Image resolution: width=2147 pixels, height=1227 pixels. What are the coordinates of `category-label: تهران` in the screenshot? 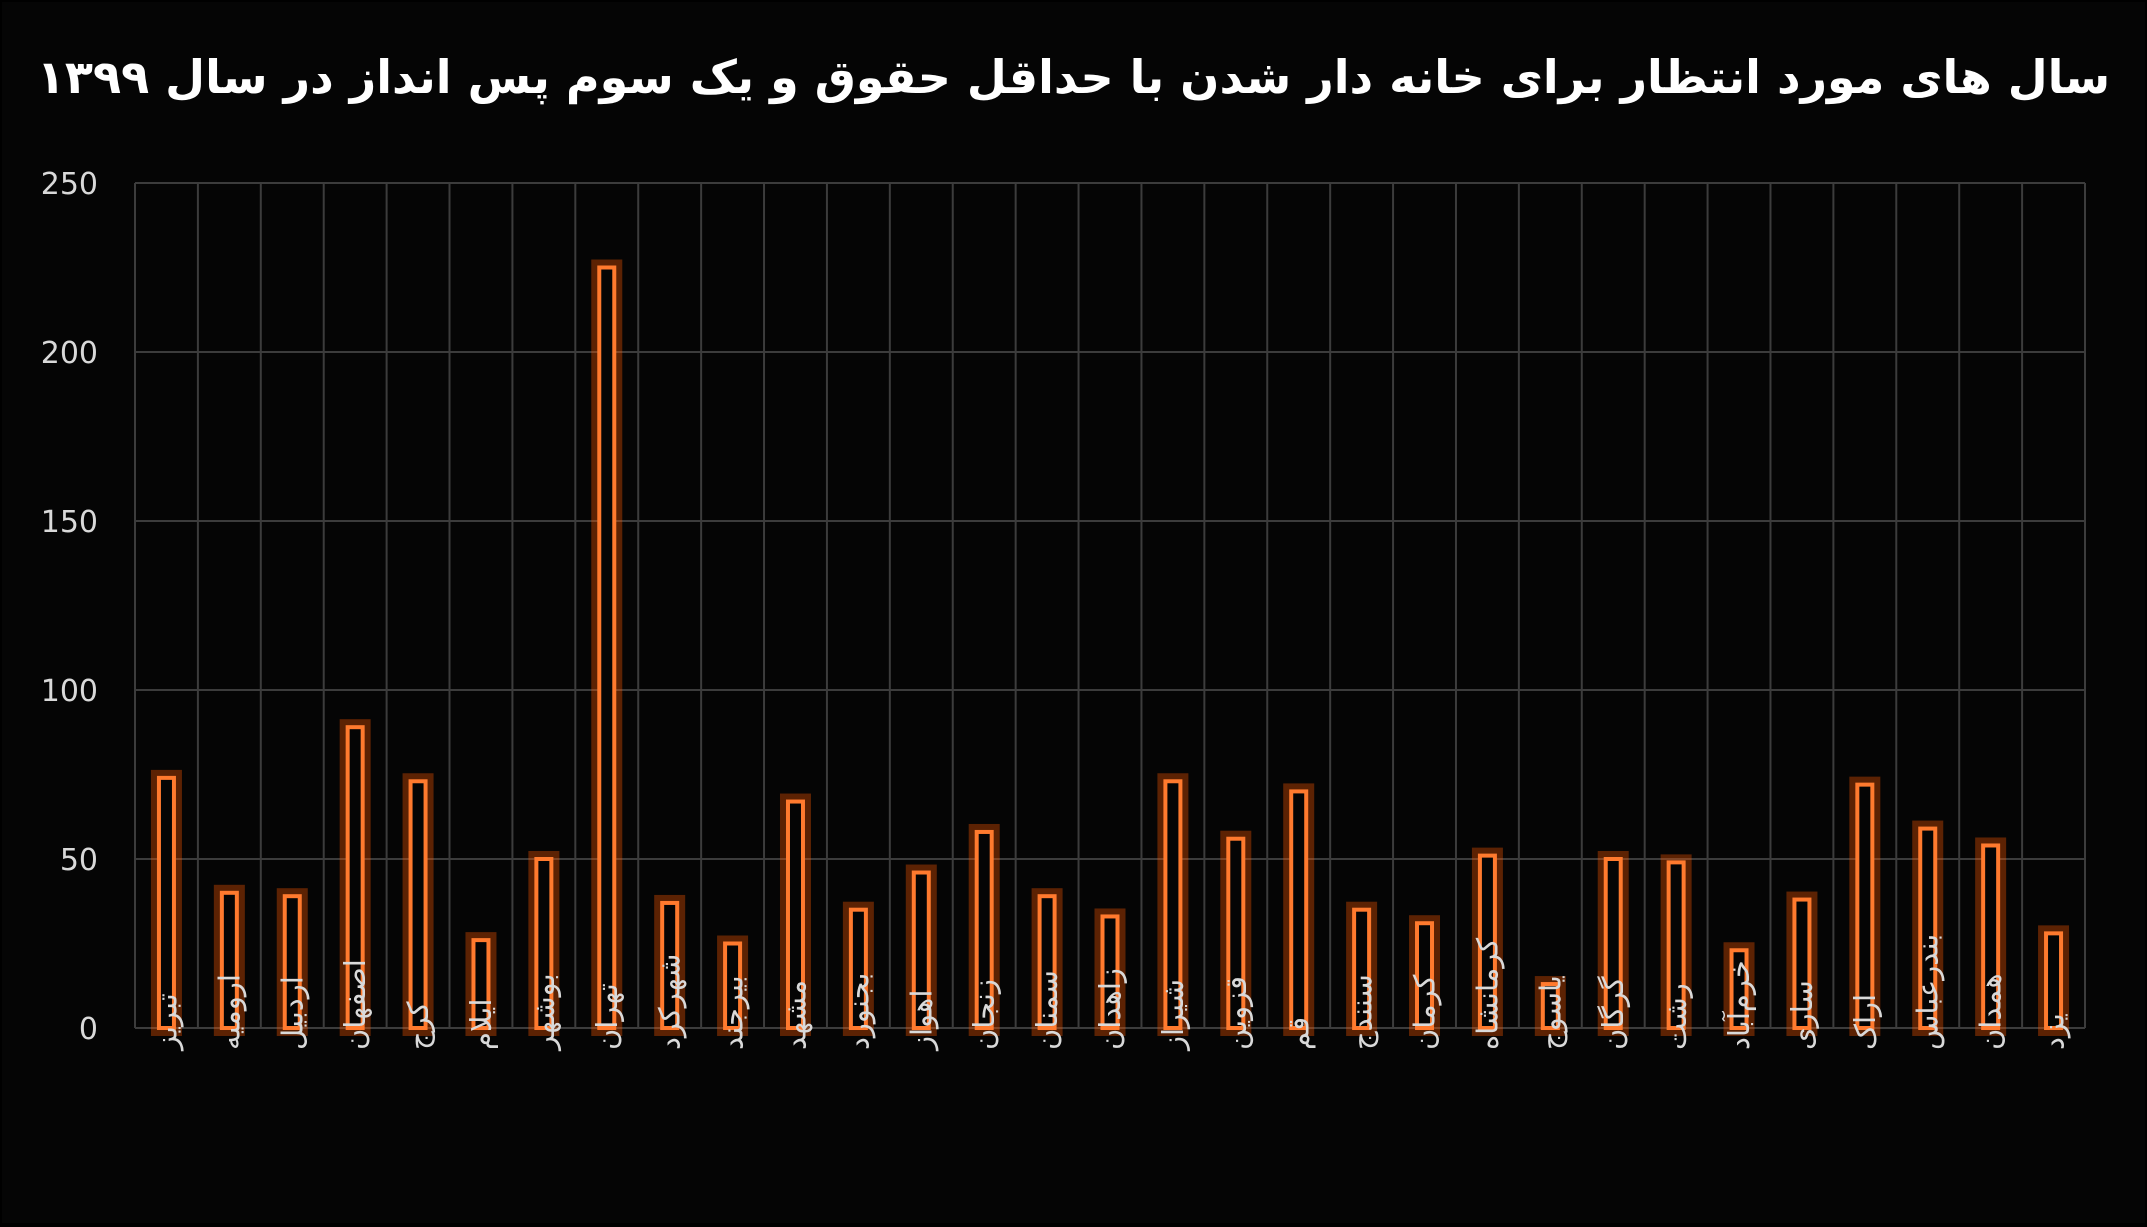 It's located at (607, 1016).